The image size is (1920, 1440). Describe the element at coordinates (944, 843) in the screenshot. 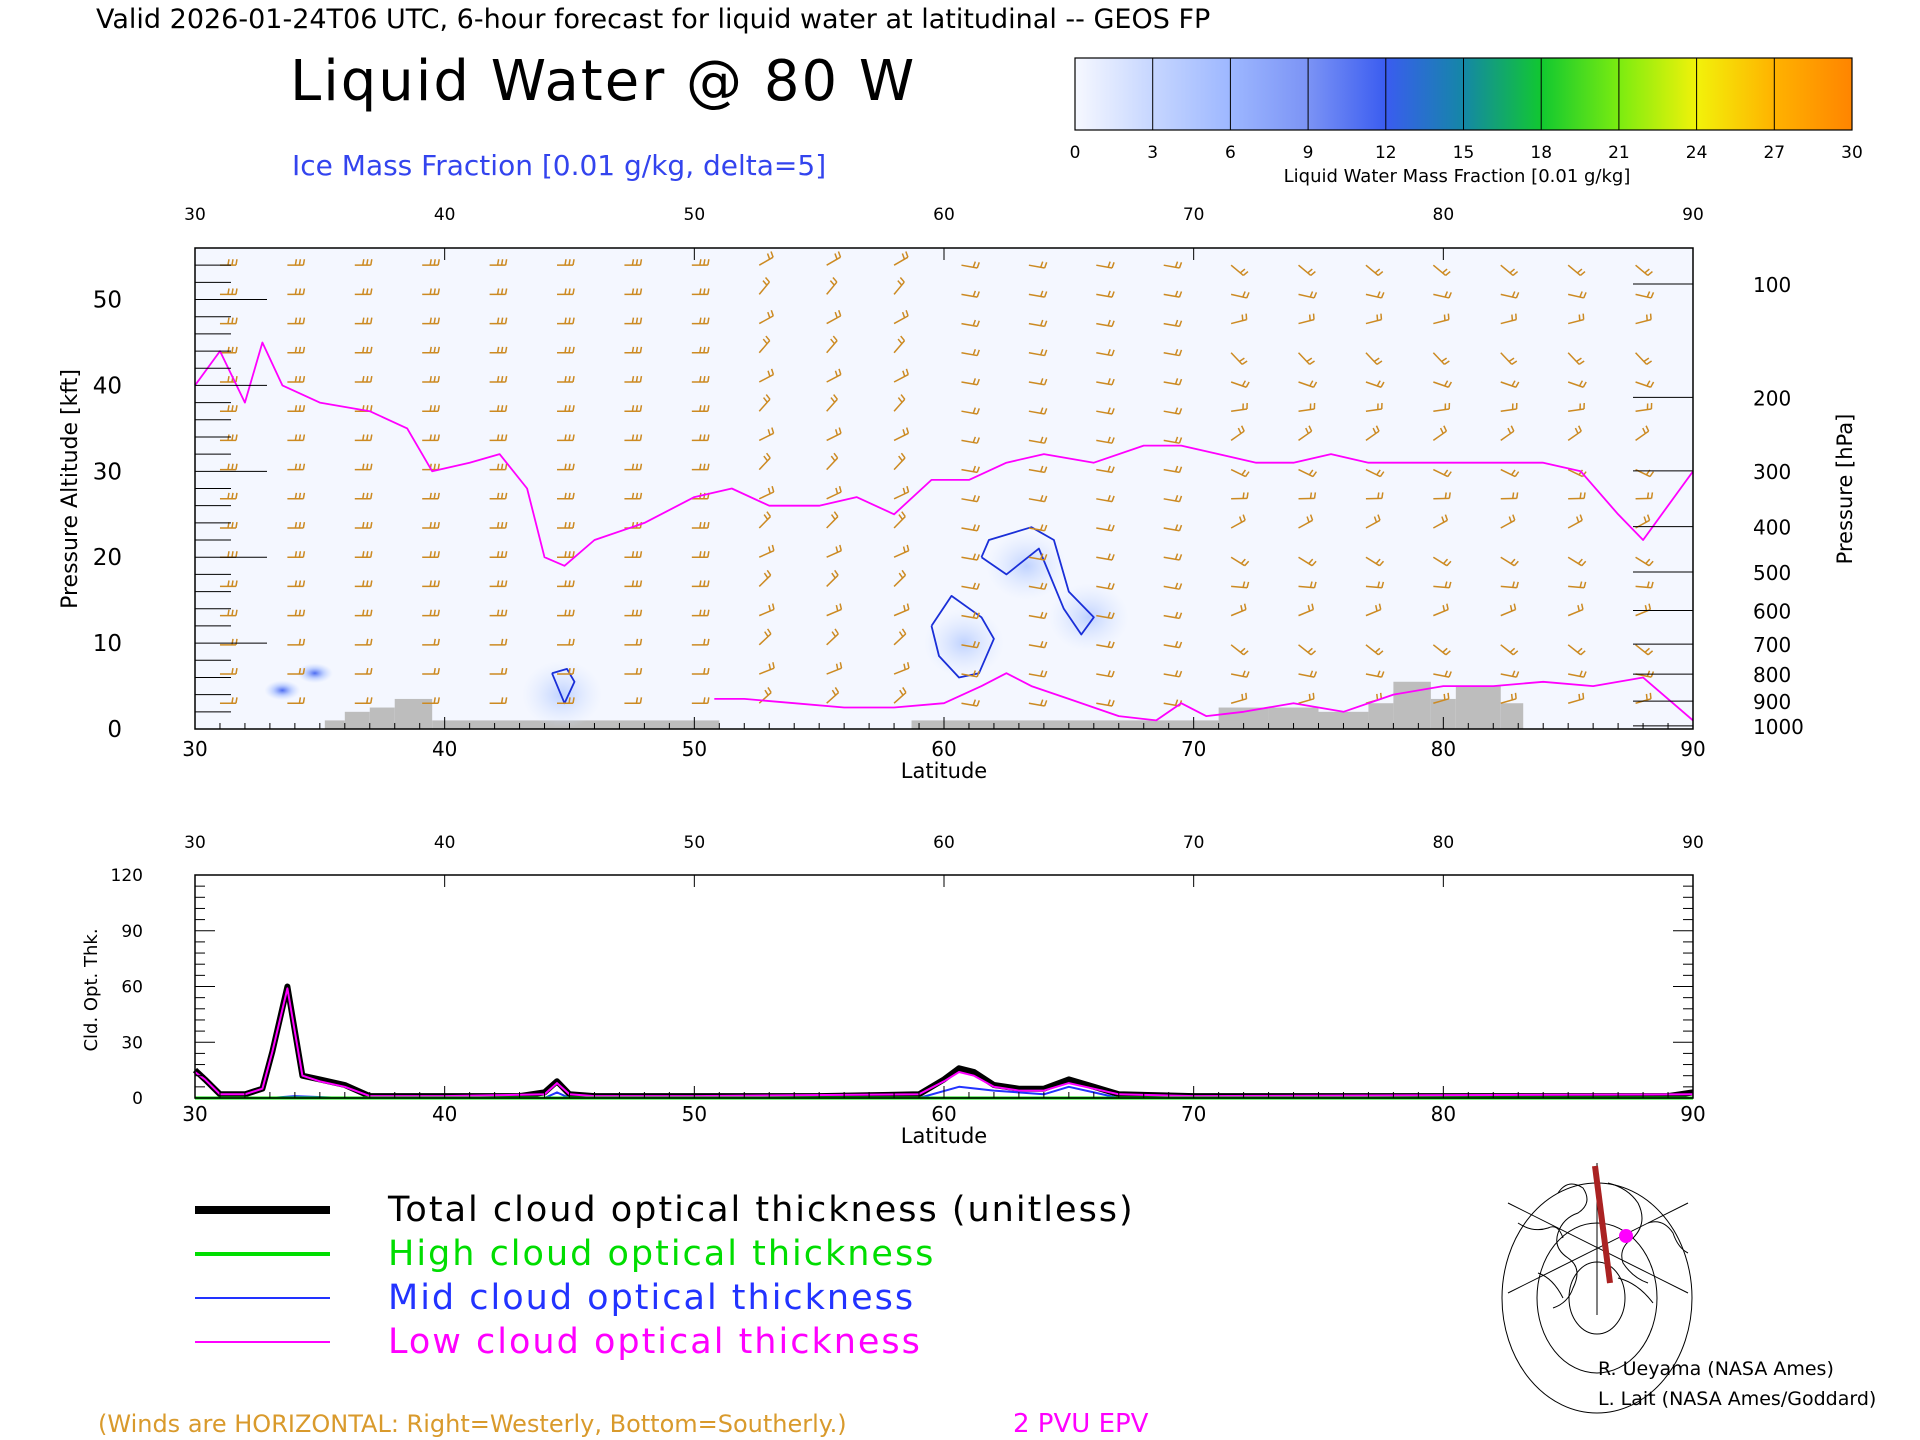

I see `top-x-tick-label: 60` at that location.